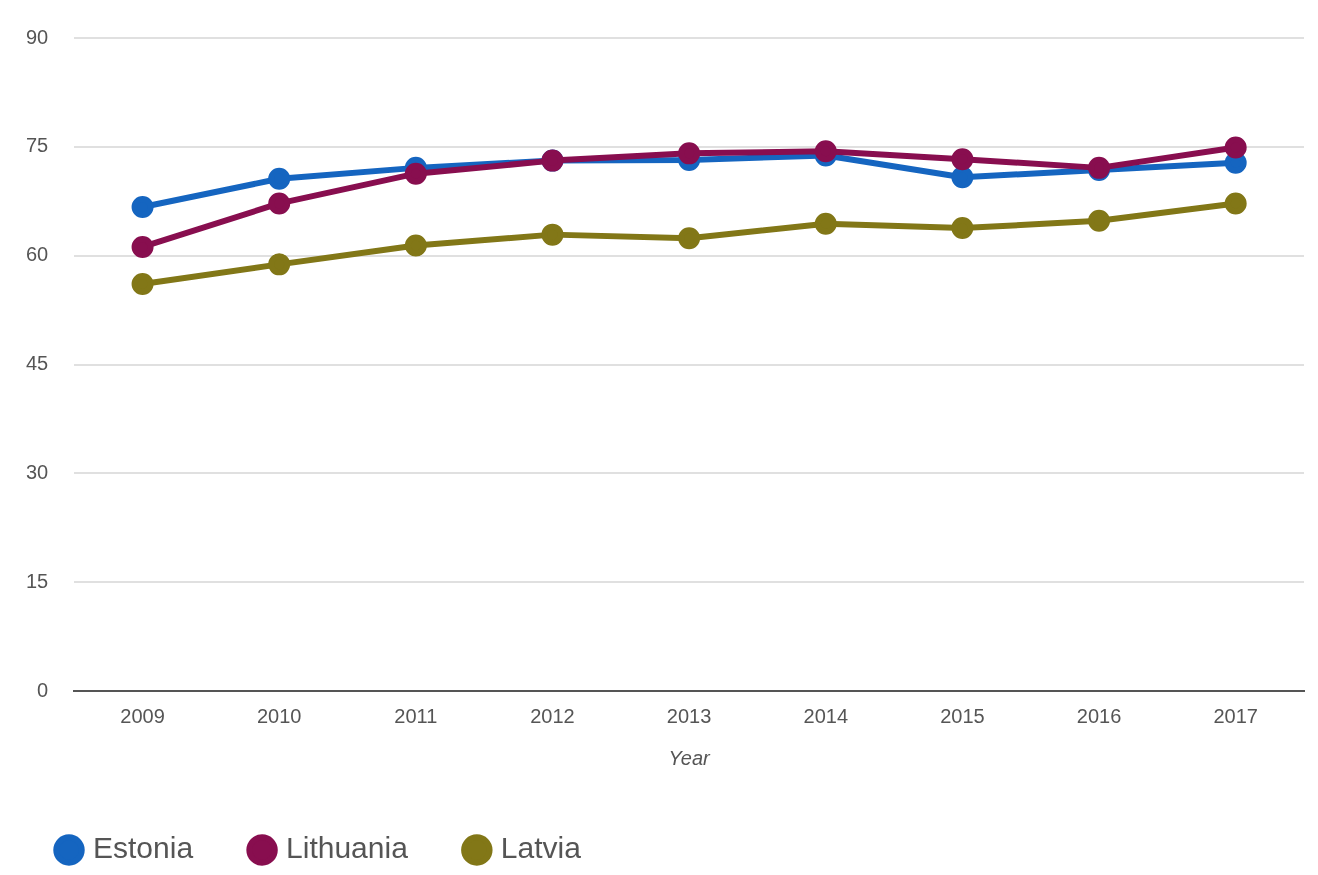  What do you see at coordinates (689, 715) in the screenshot?
I see `x-tick-label: 2013` at bounding box center [689, 715].